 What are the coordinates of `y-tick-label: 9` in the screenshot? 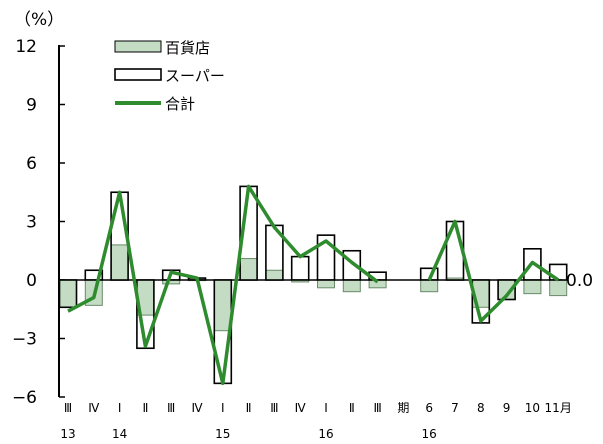 It's located at (31, 106).